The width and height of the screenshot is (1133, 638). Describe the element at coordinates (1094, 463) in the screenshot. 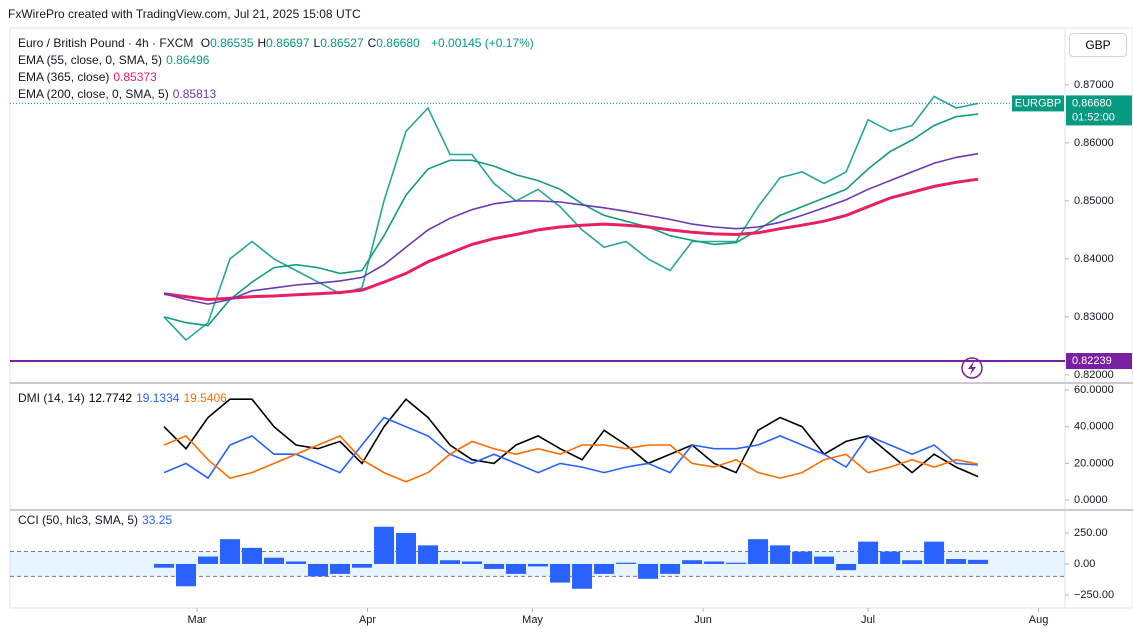

I see `y-tick-label: 20.0000` at that location.